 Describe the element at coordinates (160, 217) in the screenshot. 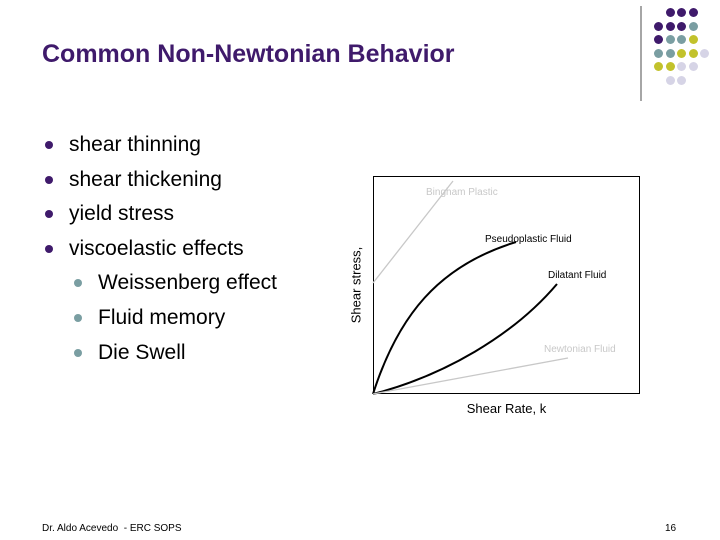

I see `bullet-item: yield stress` at that location.